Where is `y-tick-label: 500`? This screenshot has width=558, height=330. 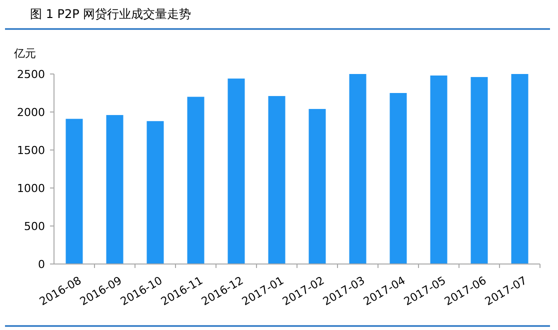
y-tick-label: 500 is located at coordinates (34, 226).